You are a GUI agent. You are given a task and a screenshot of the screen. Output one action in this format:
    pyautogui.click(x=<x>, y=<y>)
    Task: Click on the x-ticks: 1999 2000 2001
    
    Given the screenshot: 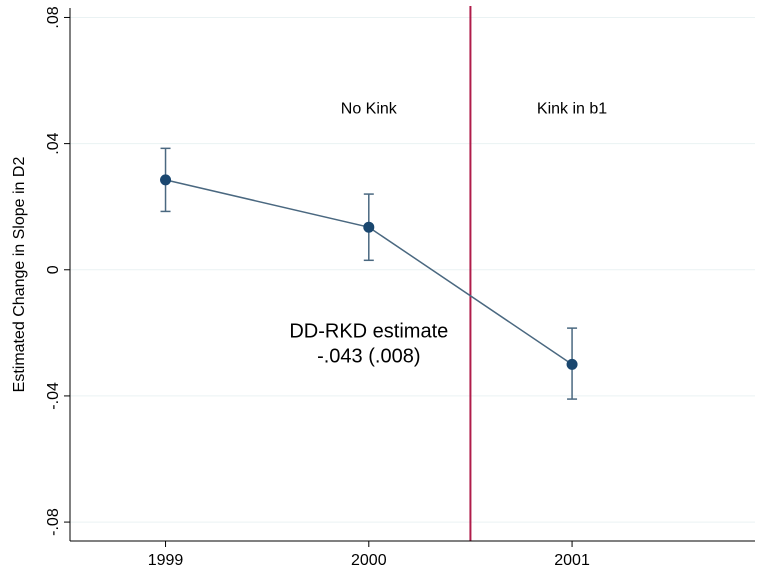 What is the action you would take?
    pyautogui.click(x=369, y=555)
    